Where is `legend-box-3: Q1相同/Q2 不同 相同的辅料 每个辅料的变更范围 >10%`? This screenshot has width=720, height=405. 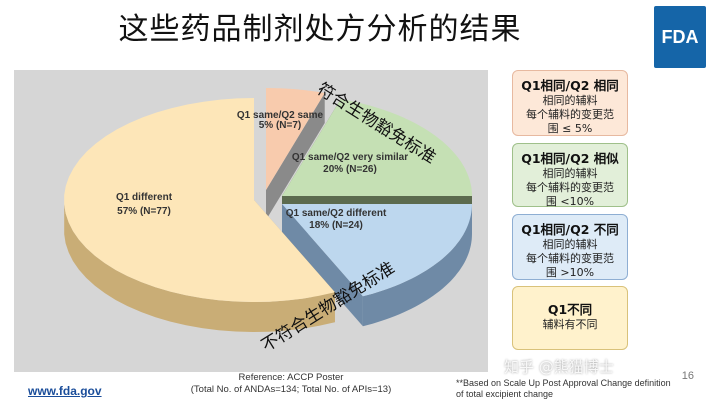
legend-box-3: Q1相同/Q2 不同 相同的辅料 每个辅料的变更范围 >10% is located at coordinates (570, 247).